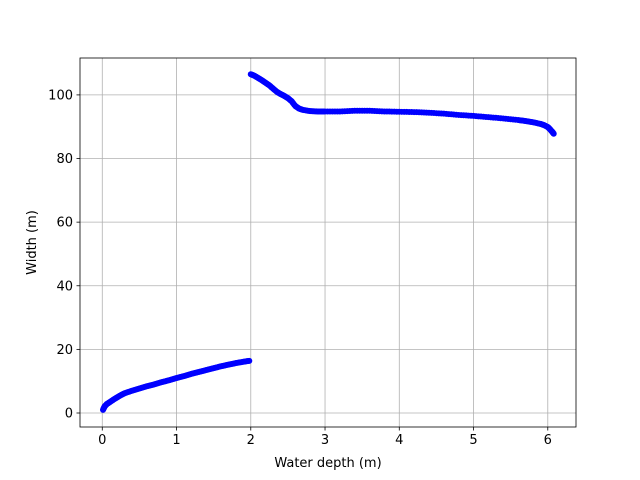  Describe the element at coordinates (251, 440) in the screenshot. I see `x-tick-label: 2` at that location.